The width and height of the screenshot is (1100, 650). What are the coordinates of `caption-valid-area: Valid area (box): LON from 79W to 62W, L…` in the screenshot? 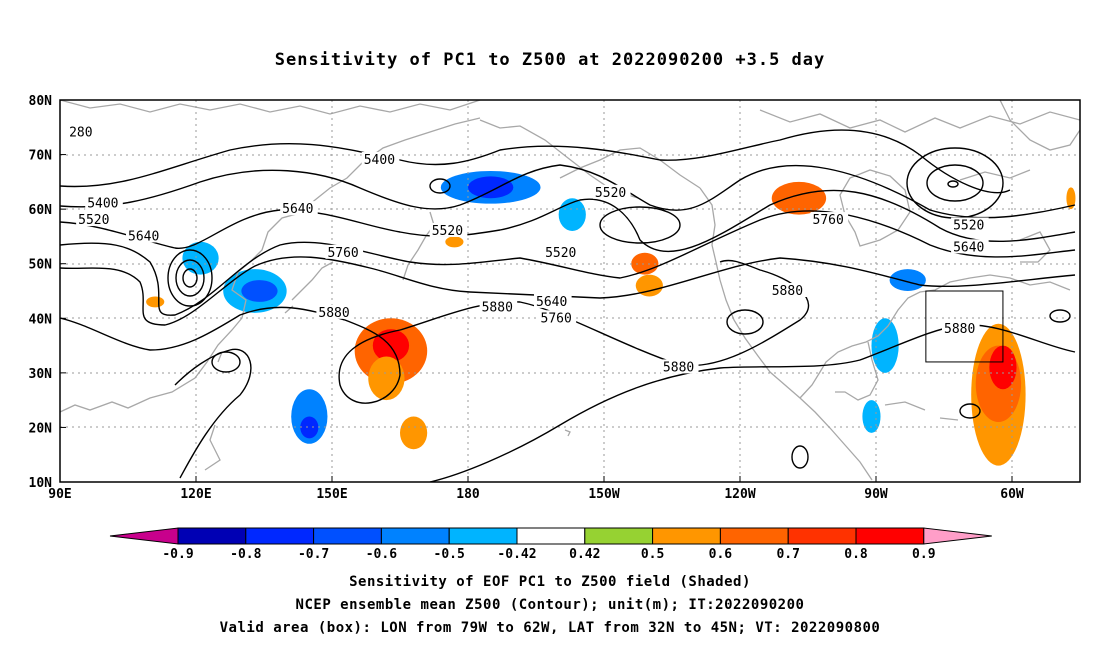 It's located at (550, 628).